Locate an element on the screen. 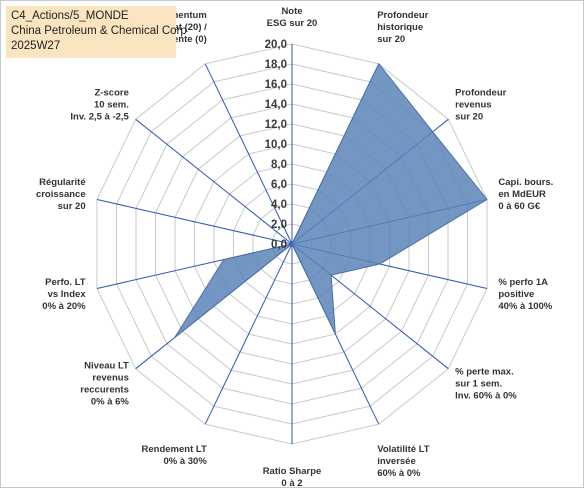 The width and height of the screenshot is (584, 488). tick-label: 6,0 is located at coordinates (279, 185).